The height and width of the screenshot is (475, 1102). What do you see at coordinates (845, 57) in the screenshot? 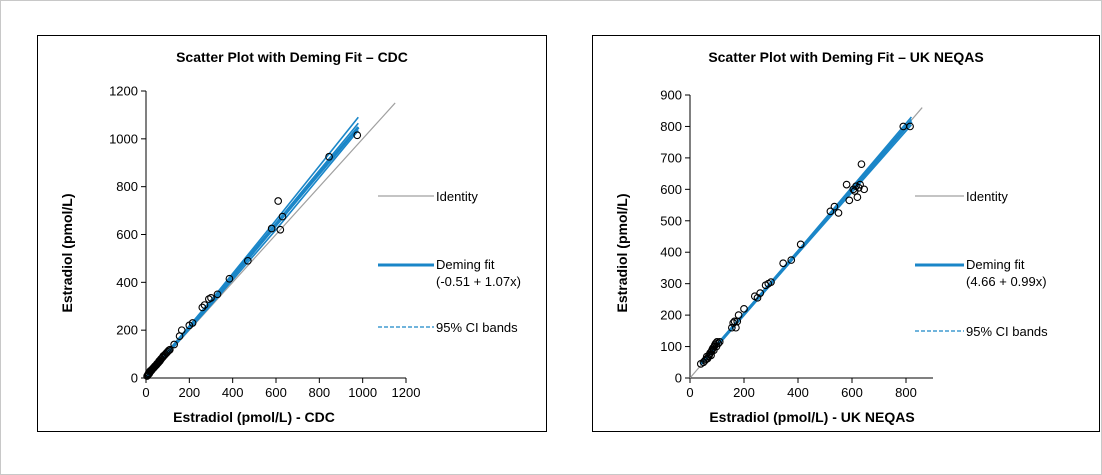
I see `chart-title: Scatter Plot with Deming Fit – UK NEQAS` at bounding box center [845, 57].